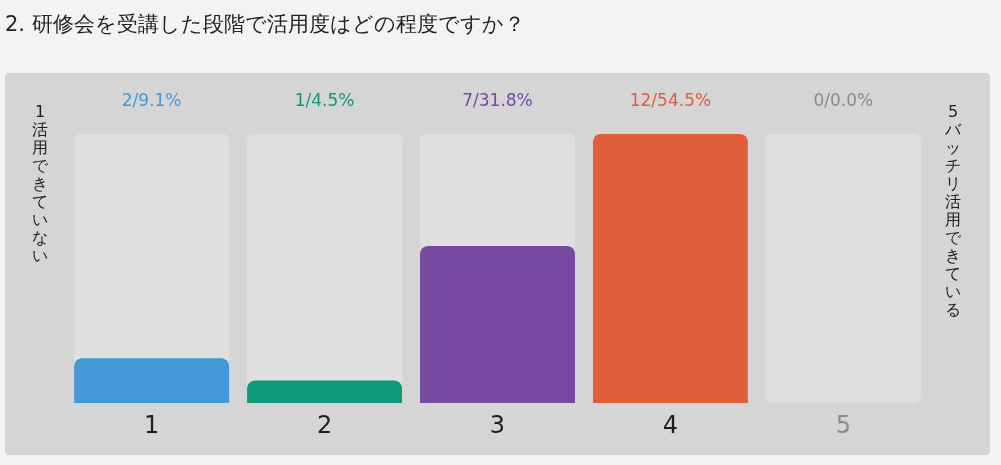 The height and width of the screenshot is (465, 1001). What do you see at coordinates (497, 424) in the screenshot?
I see `x-tick-label: 3` at bounding box center [497, 424].